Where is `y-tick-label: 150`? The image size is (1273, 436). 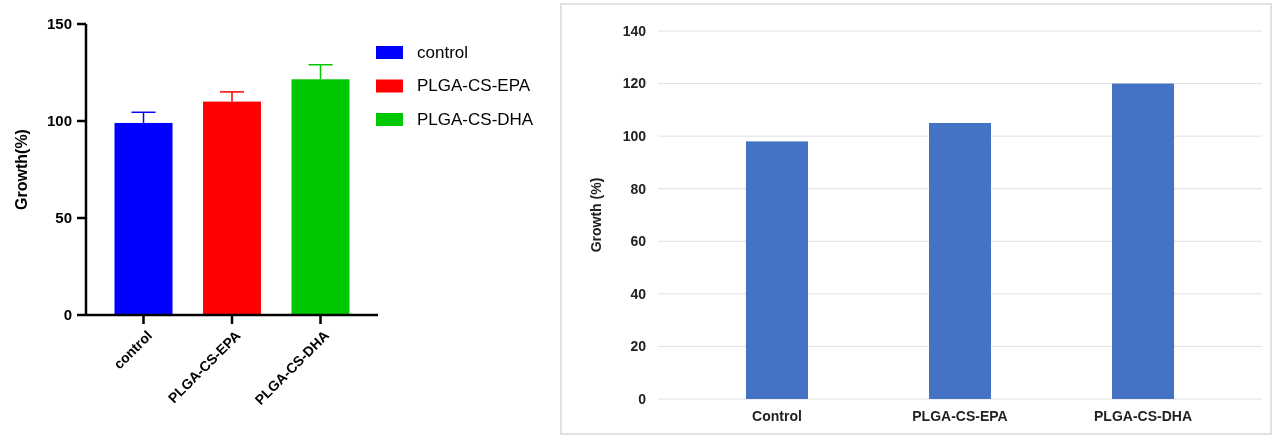 y-tick-label: 150 is located at coordinates (59, 24).